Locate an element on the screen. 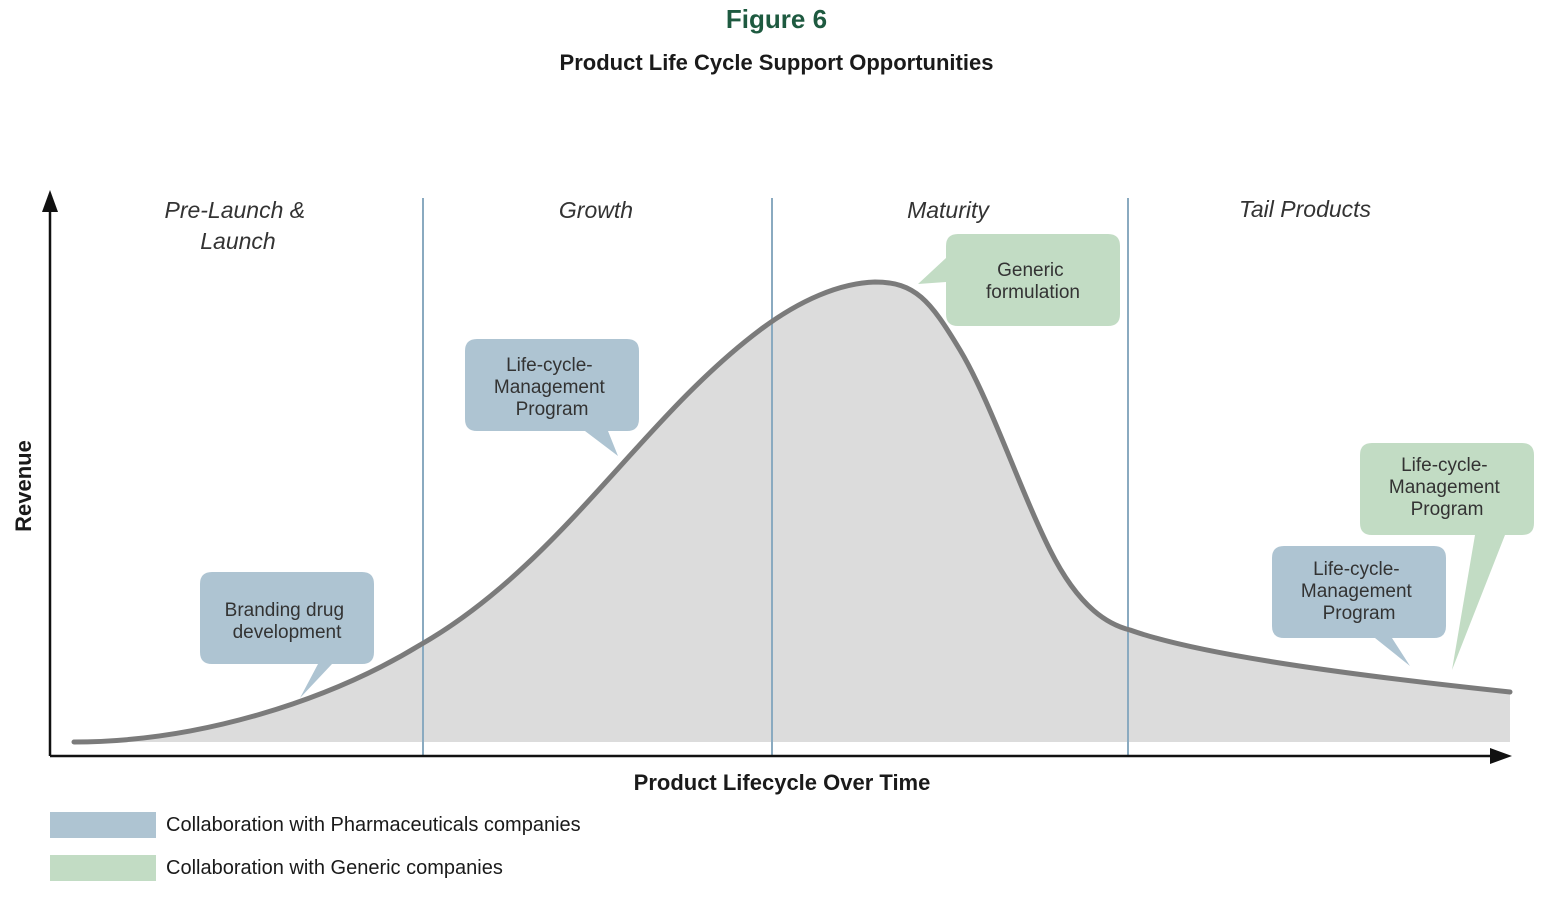 The image size is (1553, 900). x-axis-arrow-icon is located at coordinates (1501, 756).